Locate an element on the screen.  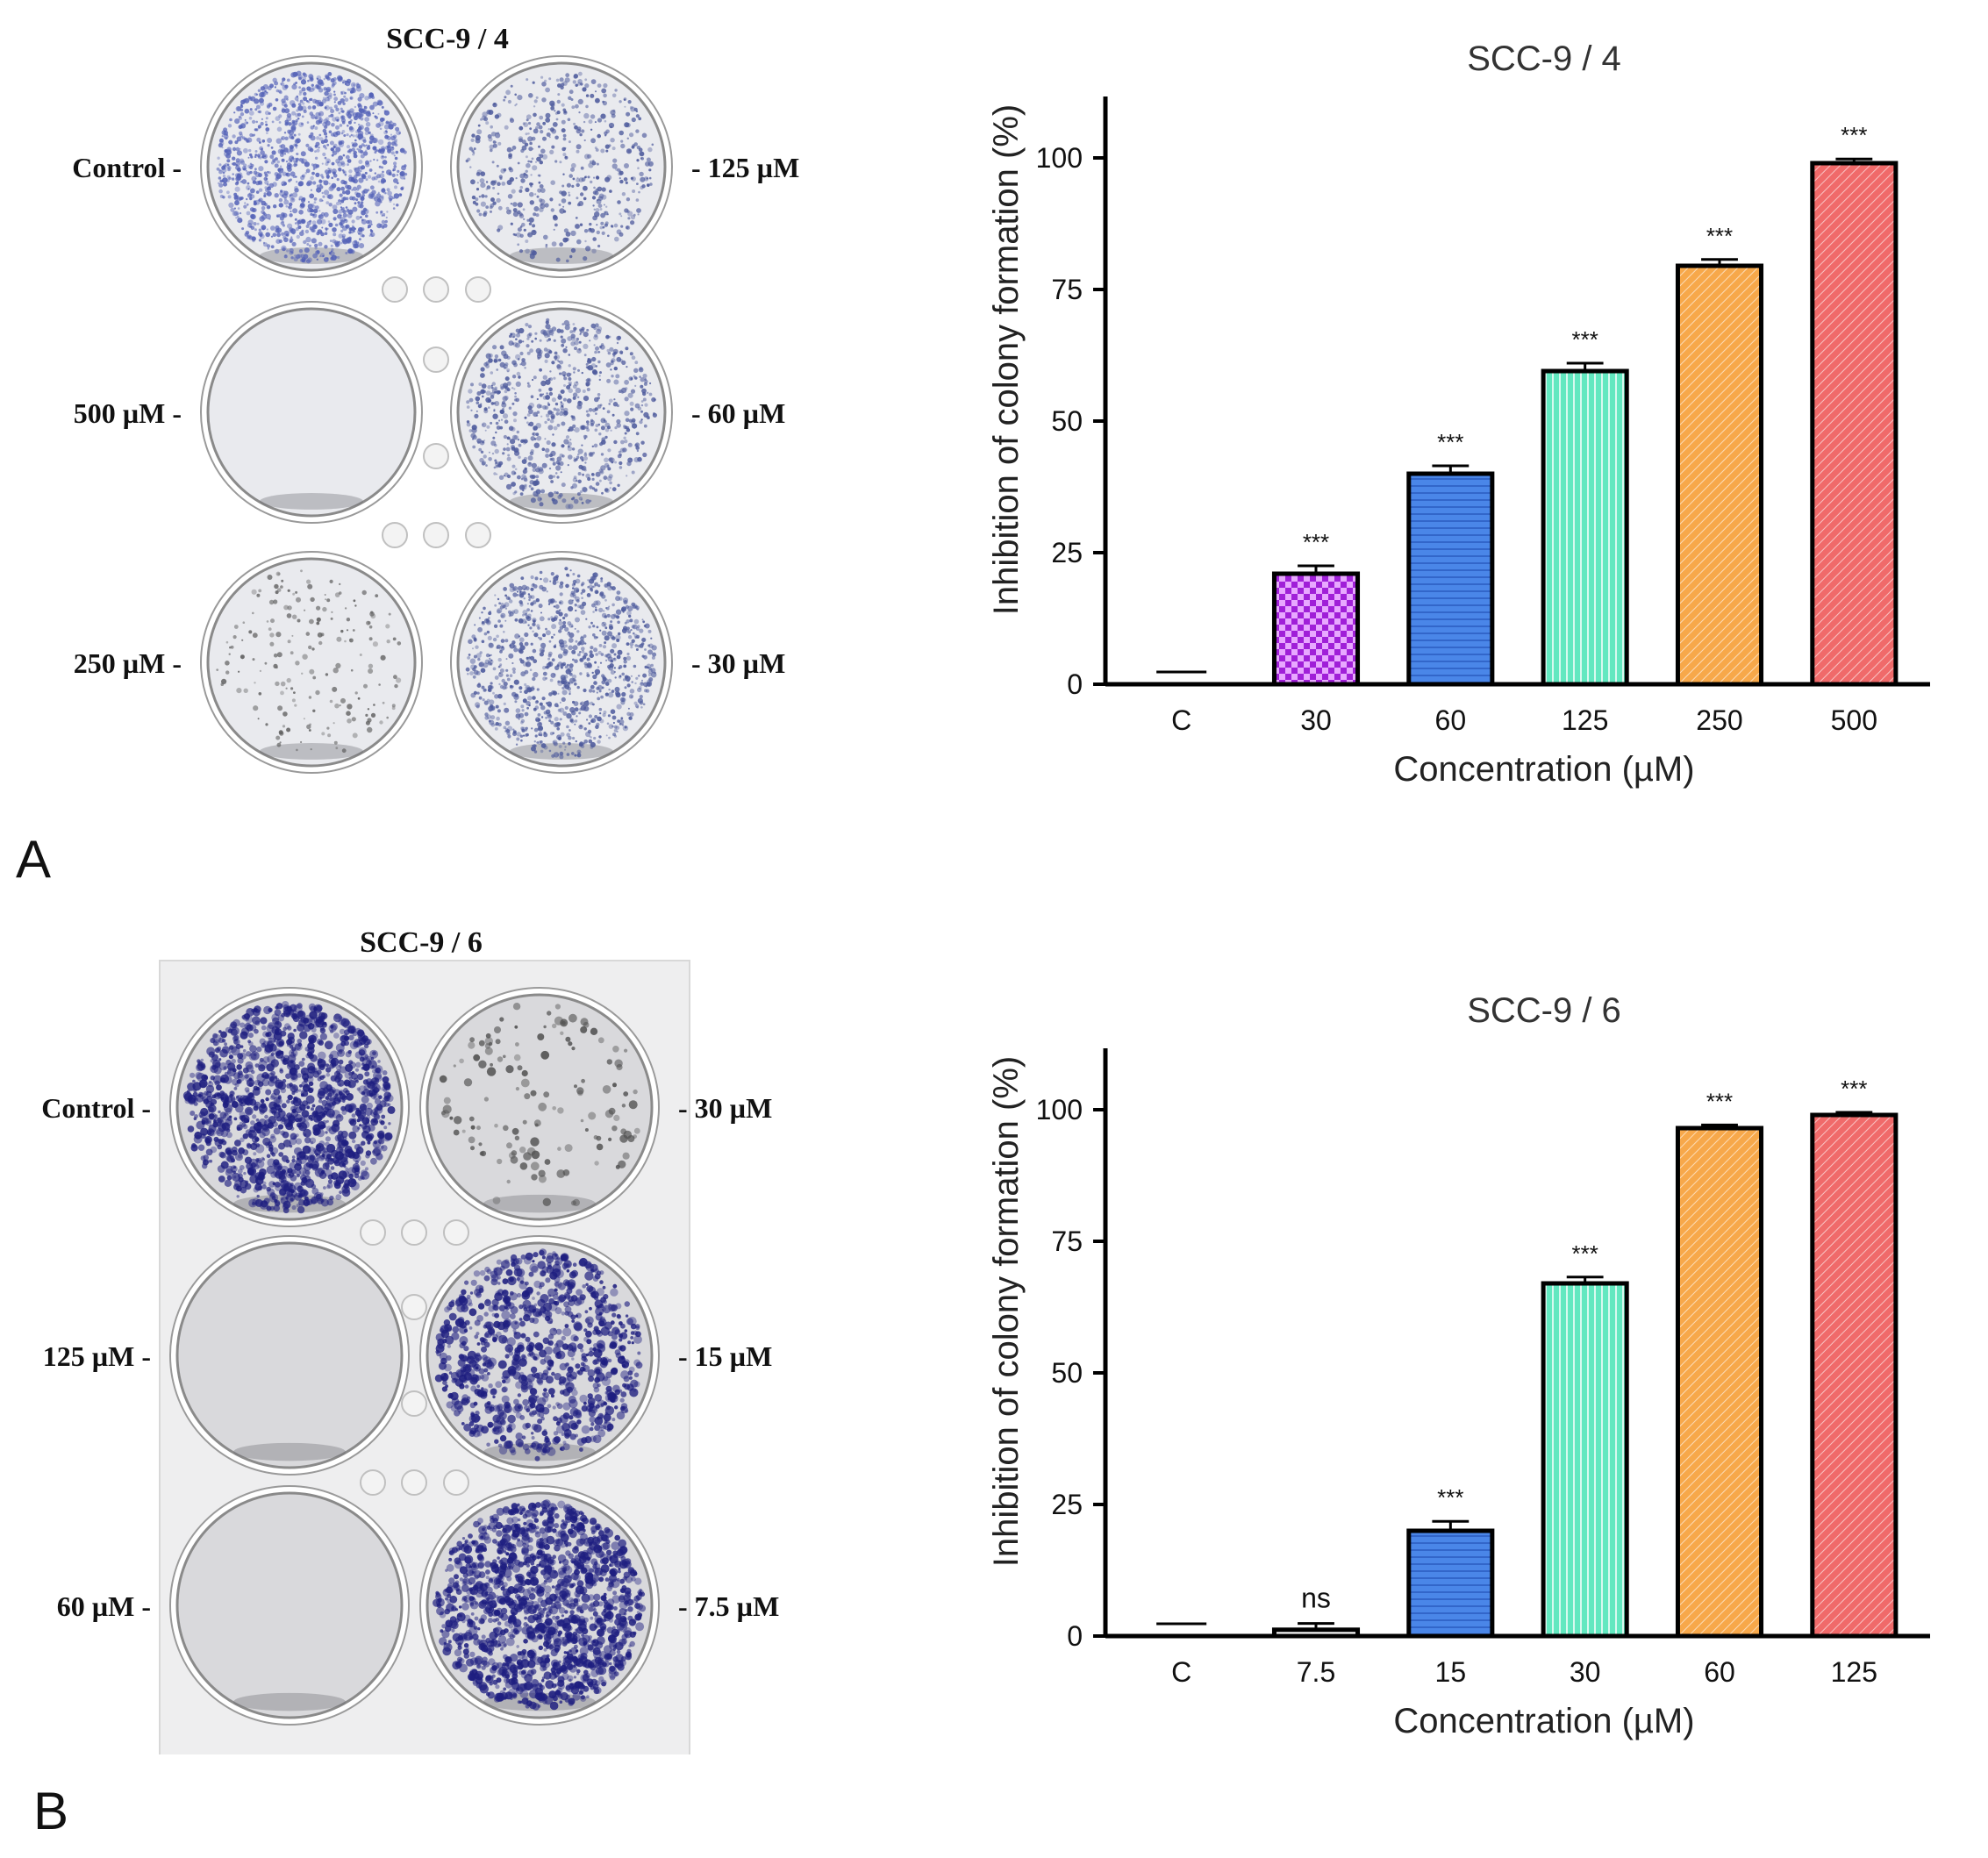
well-label: - 7.5 µM is located at coordinates (728, 1606).